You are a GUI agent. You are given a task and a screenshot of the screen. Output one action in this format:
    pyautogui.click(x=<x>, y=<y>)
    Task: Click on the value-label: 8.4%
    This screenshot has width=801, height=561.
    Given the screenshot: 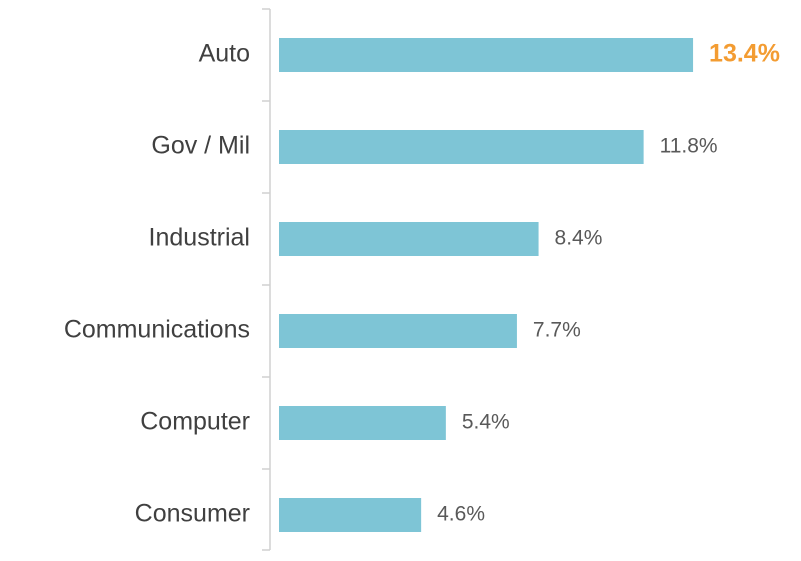 What is the action you would take?
    pyautogui.click(x=579, y=238)
    